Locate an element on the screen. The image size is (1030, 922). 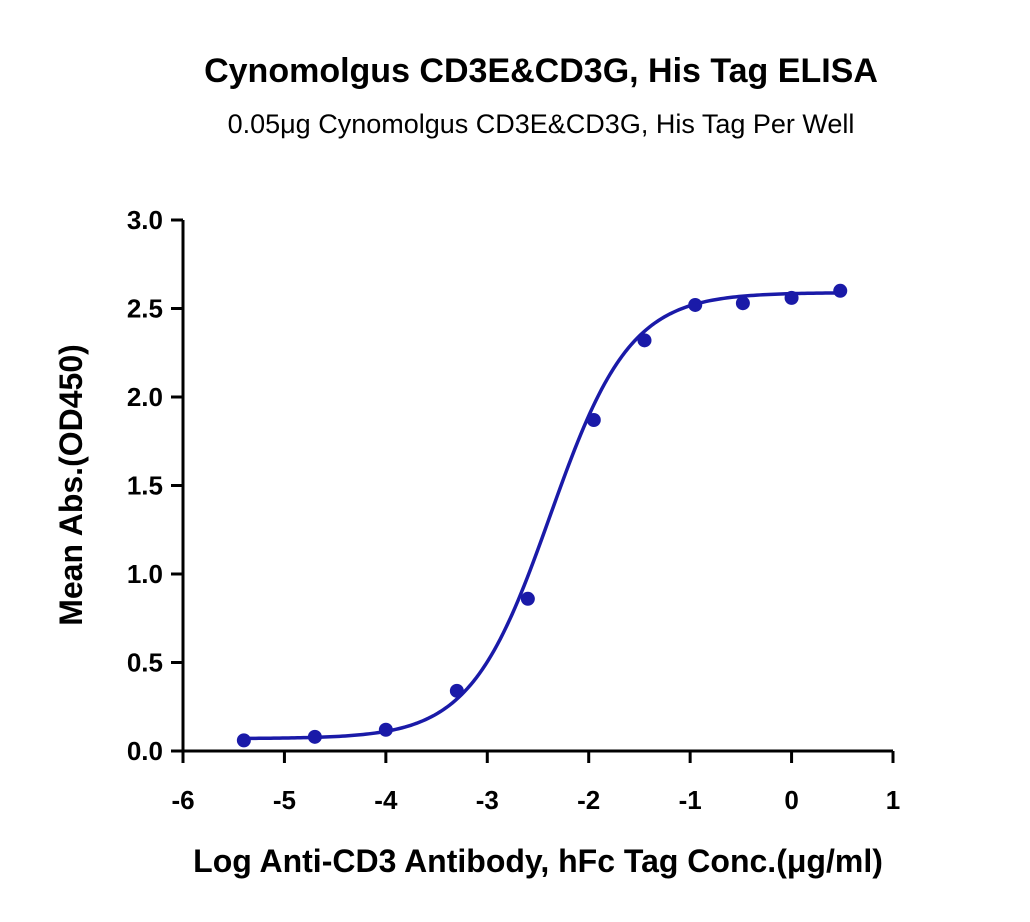
y-tick-label: 3.0 is located at coordinates (145, 220).